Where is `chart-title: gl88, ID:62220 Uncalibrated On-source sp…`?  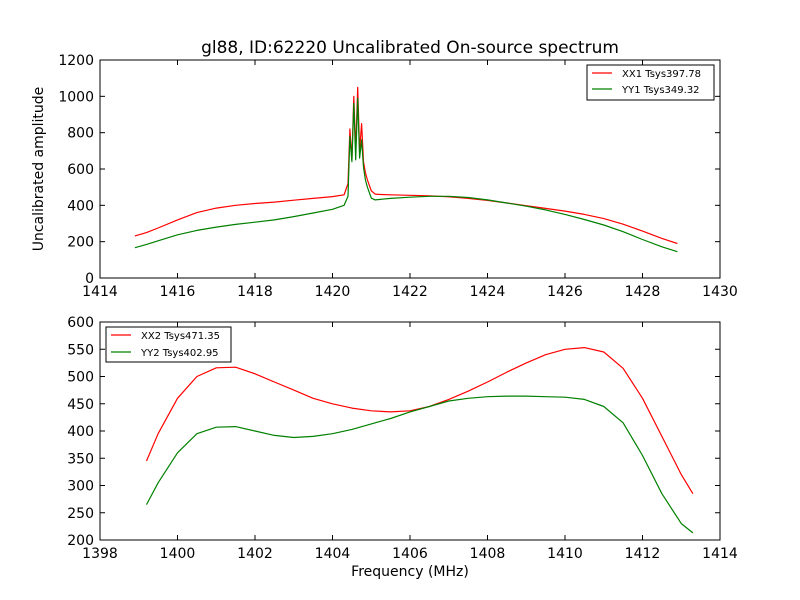 chart-title: gl88, ID:62220 Uncalibrated On-source sp… is located at coordinates (410, 48).